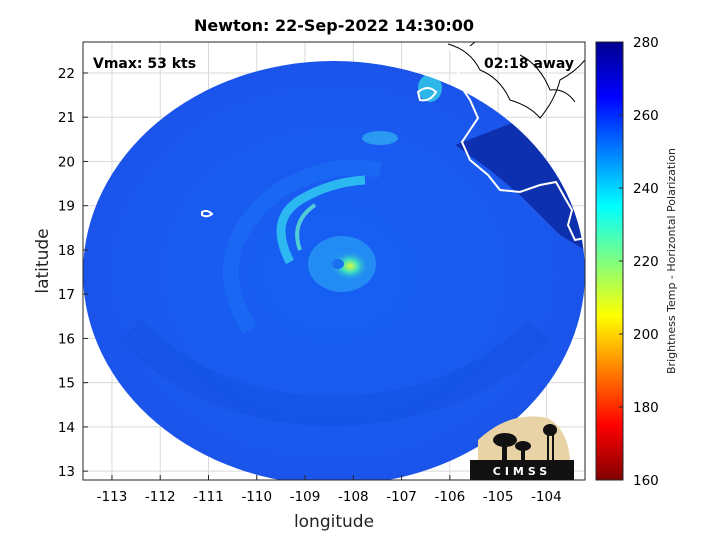 This screenshot has height=540, width=720. I want to click on vmax-label: Vmax: 53 kts, so click(144, 64).